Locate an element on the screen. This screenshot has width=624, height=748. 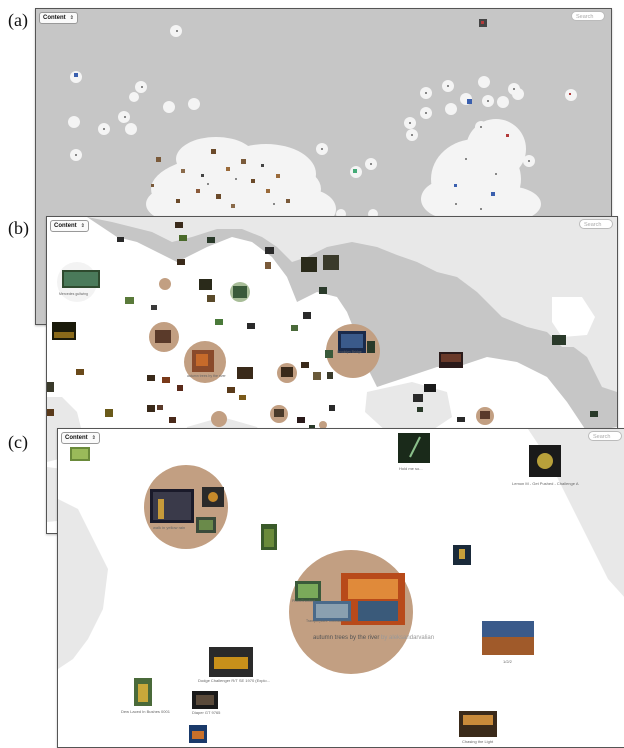
panel-label-b: (b) is located at coordinates (18, 228).